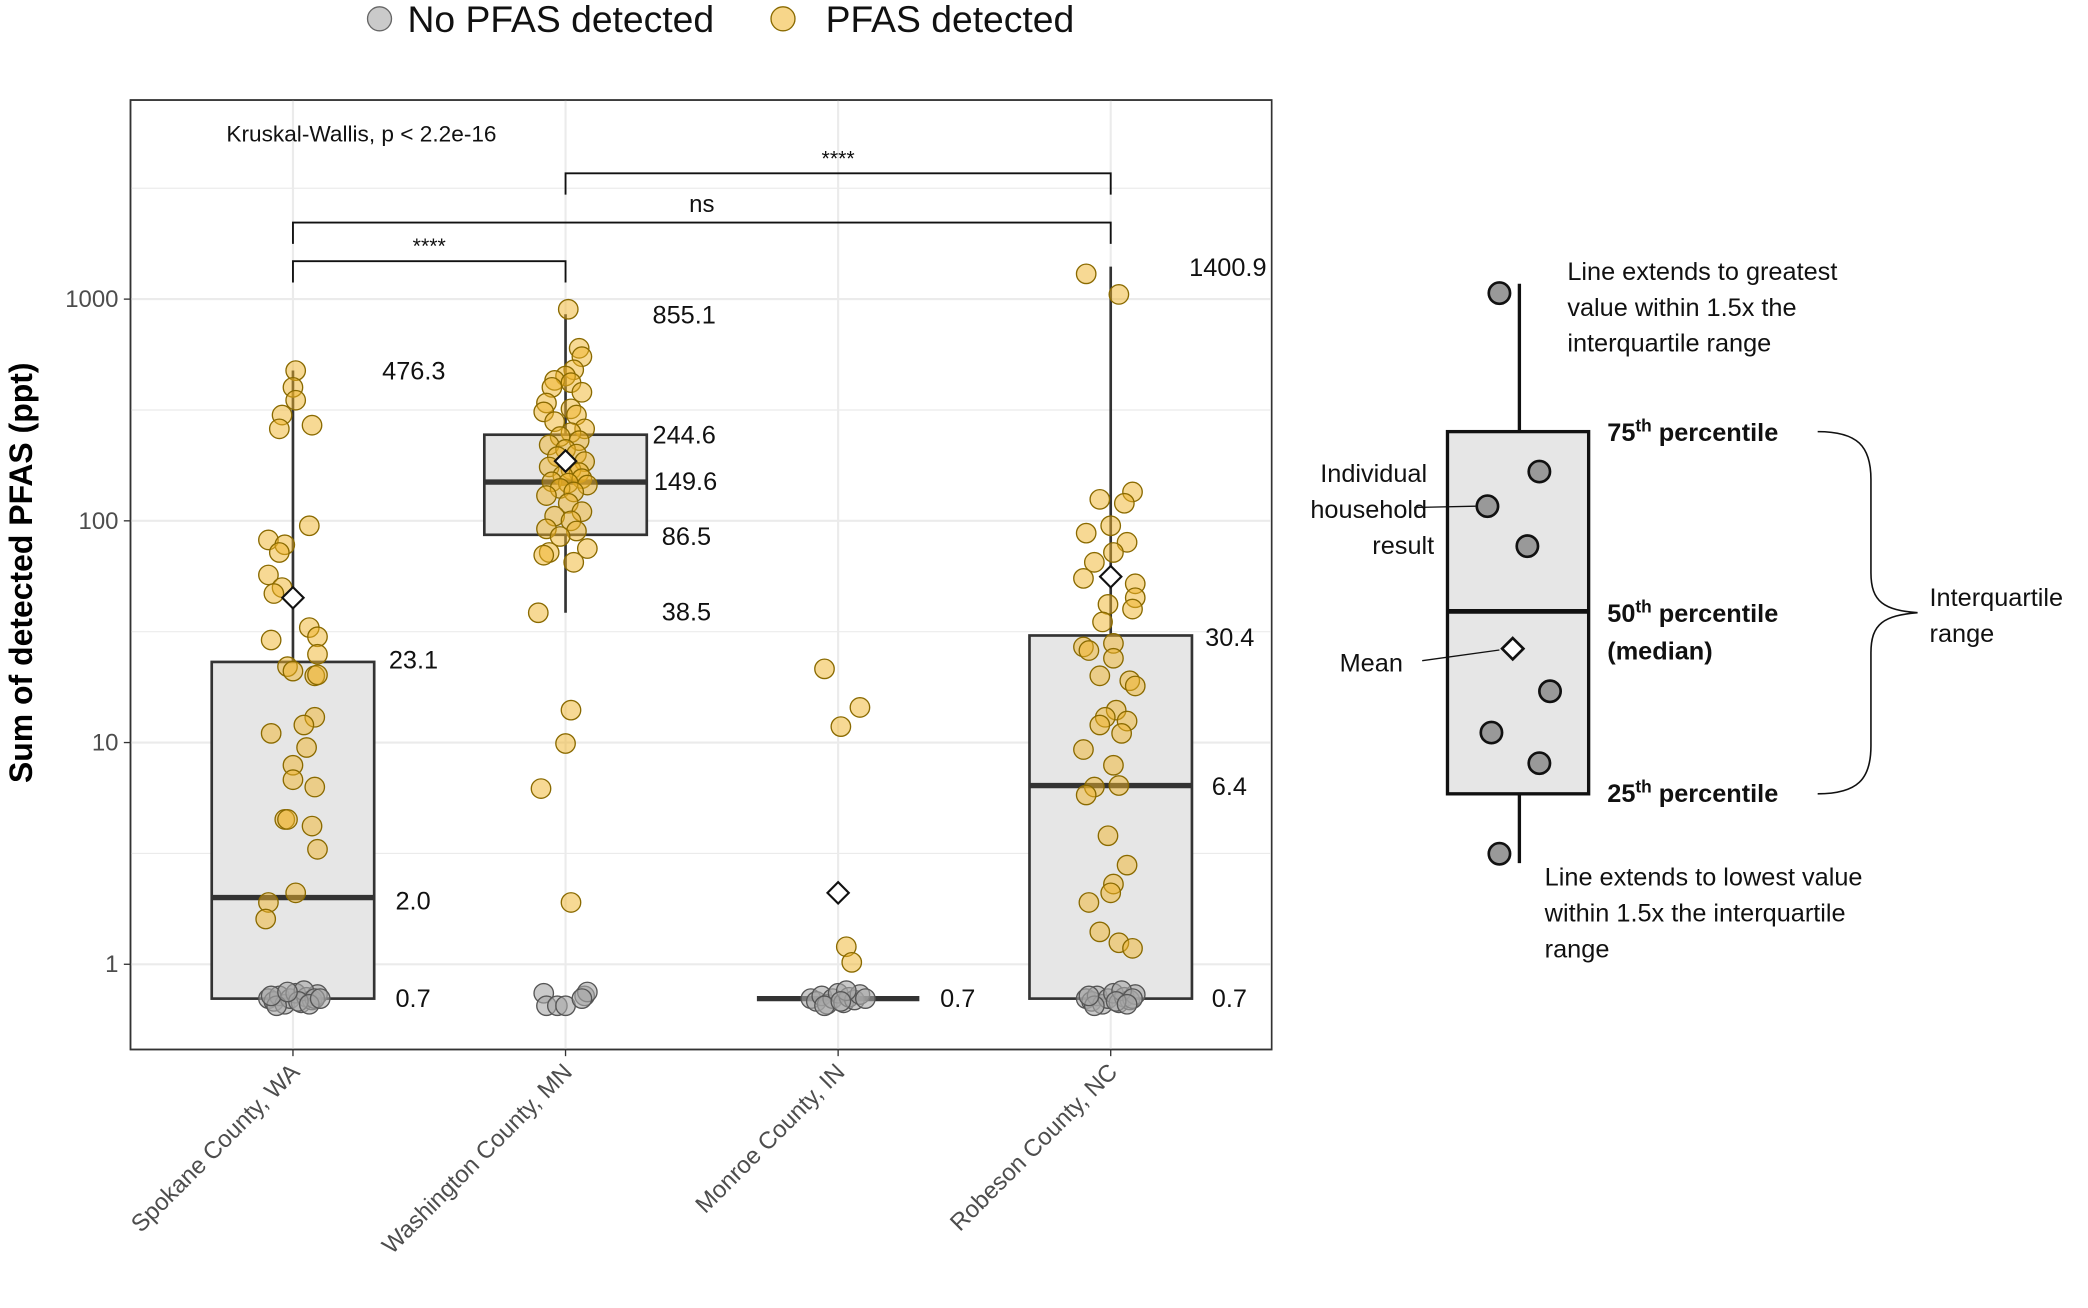 This screenshot has height=1308, width=2088. I want to click on value-label-q1: 86.5, so click(686, 537).